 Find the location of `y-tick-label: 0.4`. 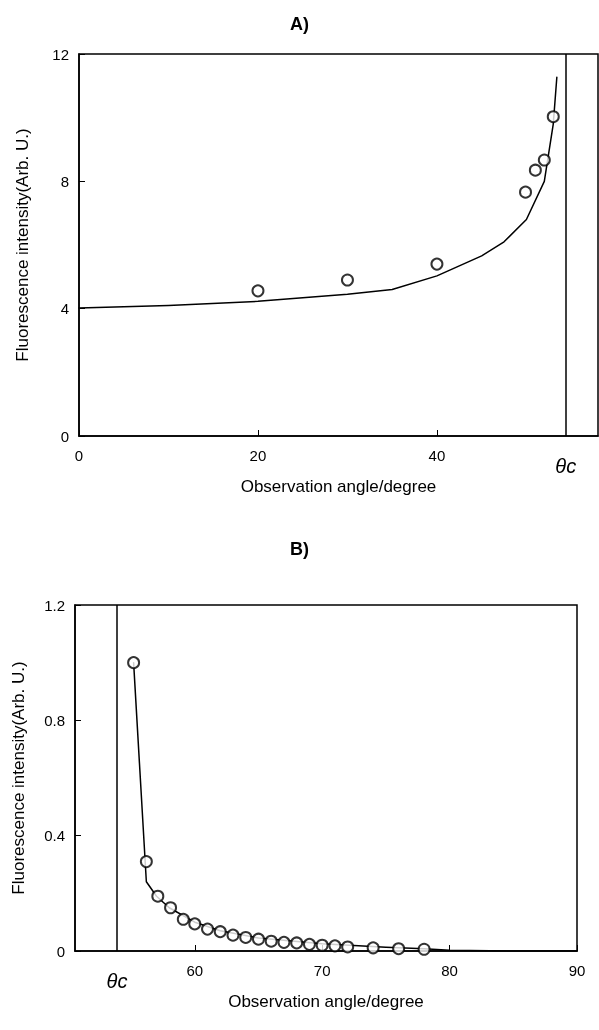

y-tick-label: 0.4 is located at coordinates (54, 836).